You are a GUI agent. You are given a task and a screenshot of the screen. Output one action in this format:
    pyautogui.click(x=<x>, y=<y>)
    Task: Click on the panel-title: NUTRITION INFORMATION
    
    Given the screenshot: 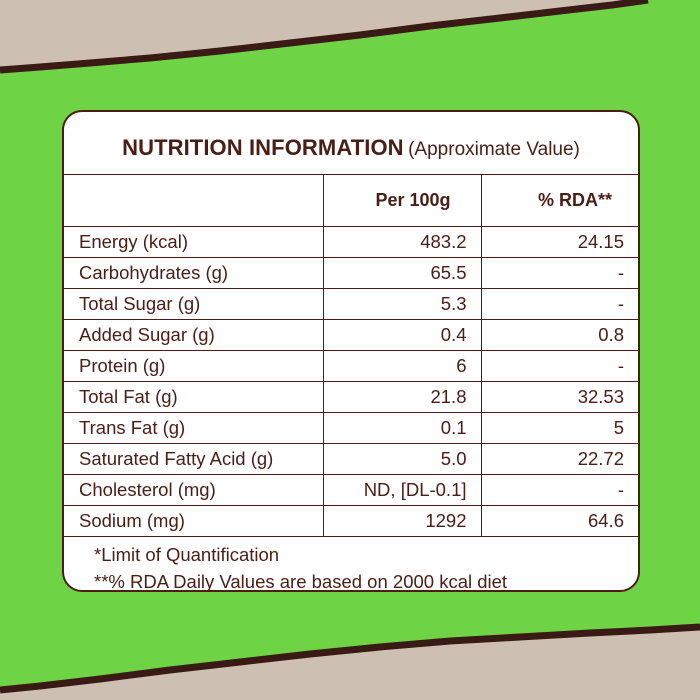 What is the action you would take?
    pyautogui.click(x=263, y=147)
    